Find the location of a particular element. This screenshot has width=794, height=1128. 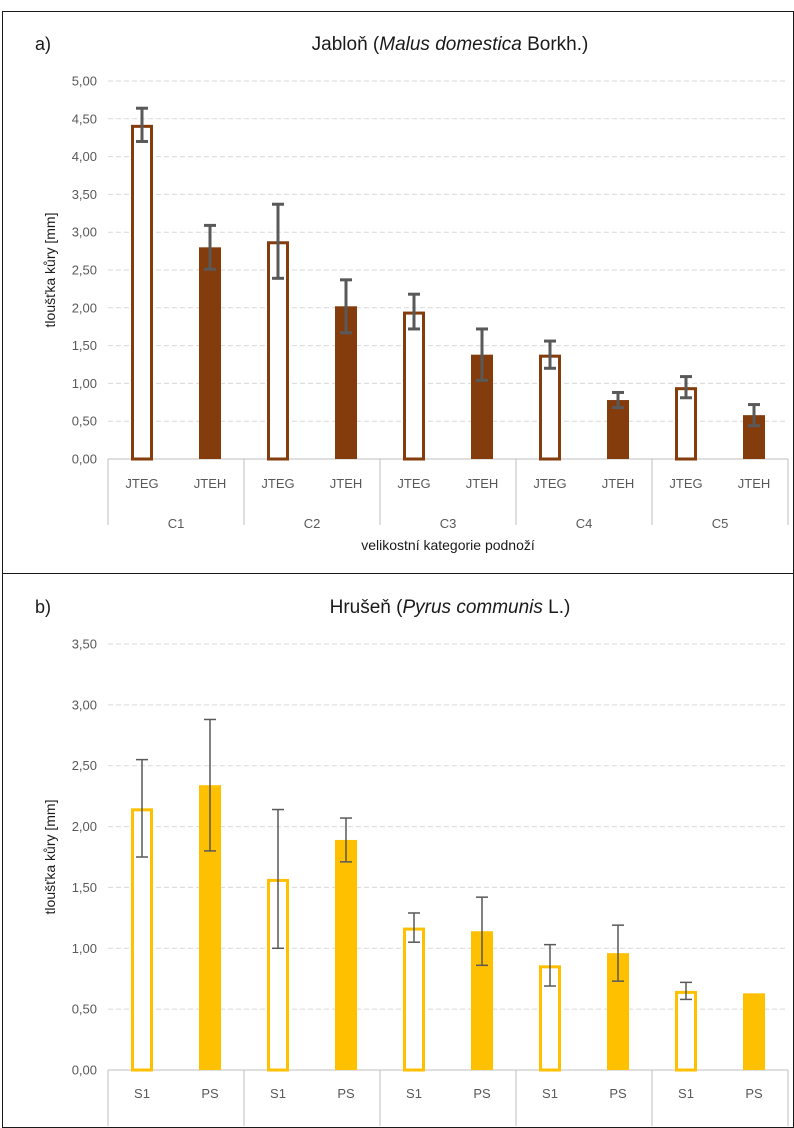

chart-title: Jabloň (Malus domestica Borkh.) is located at coordinates (450, 44).